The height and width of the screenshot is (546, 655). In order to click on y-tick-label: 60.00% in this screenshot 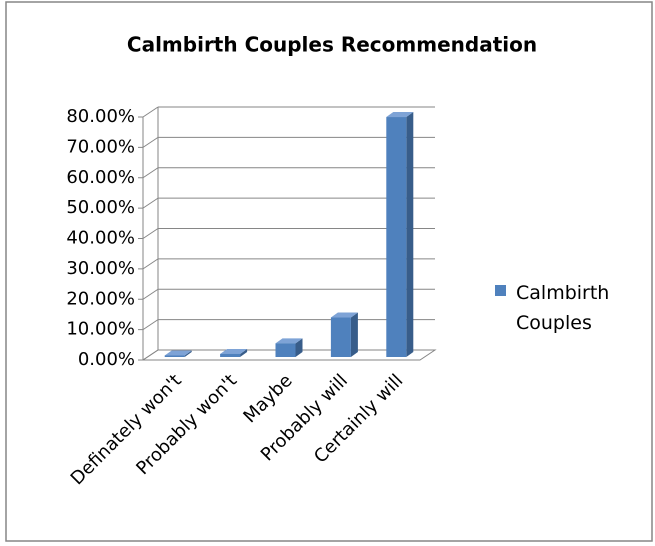, I will do `click(100, 177)`.